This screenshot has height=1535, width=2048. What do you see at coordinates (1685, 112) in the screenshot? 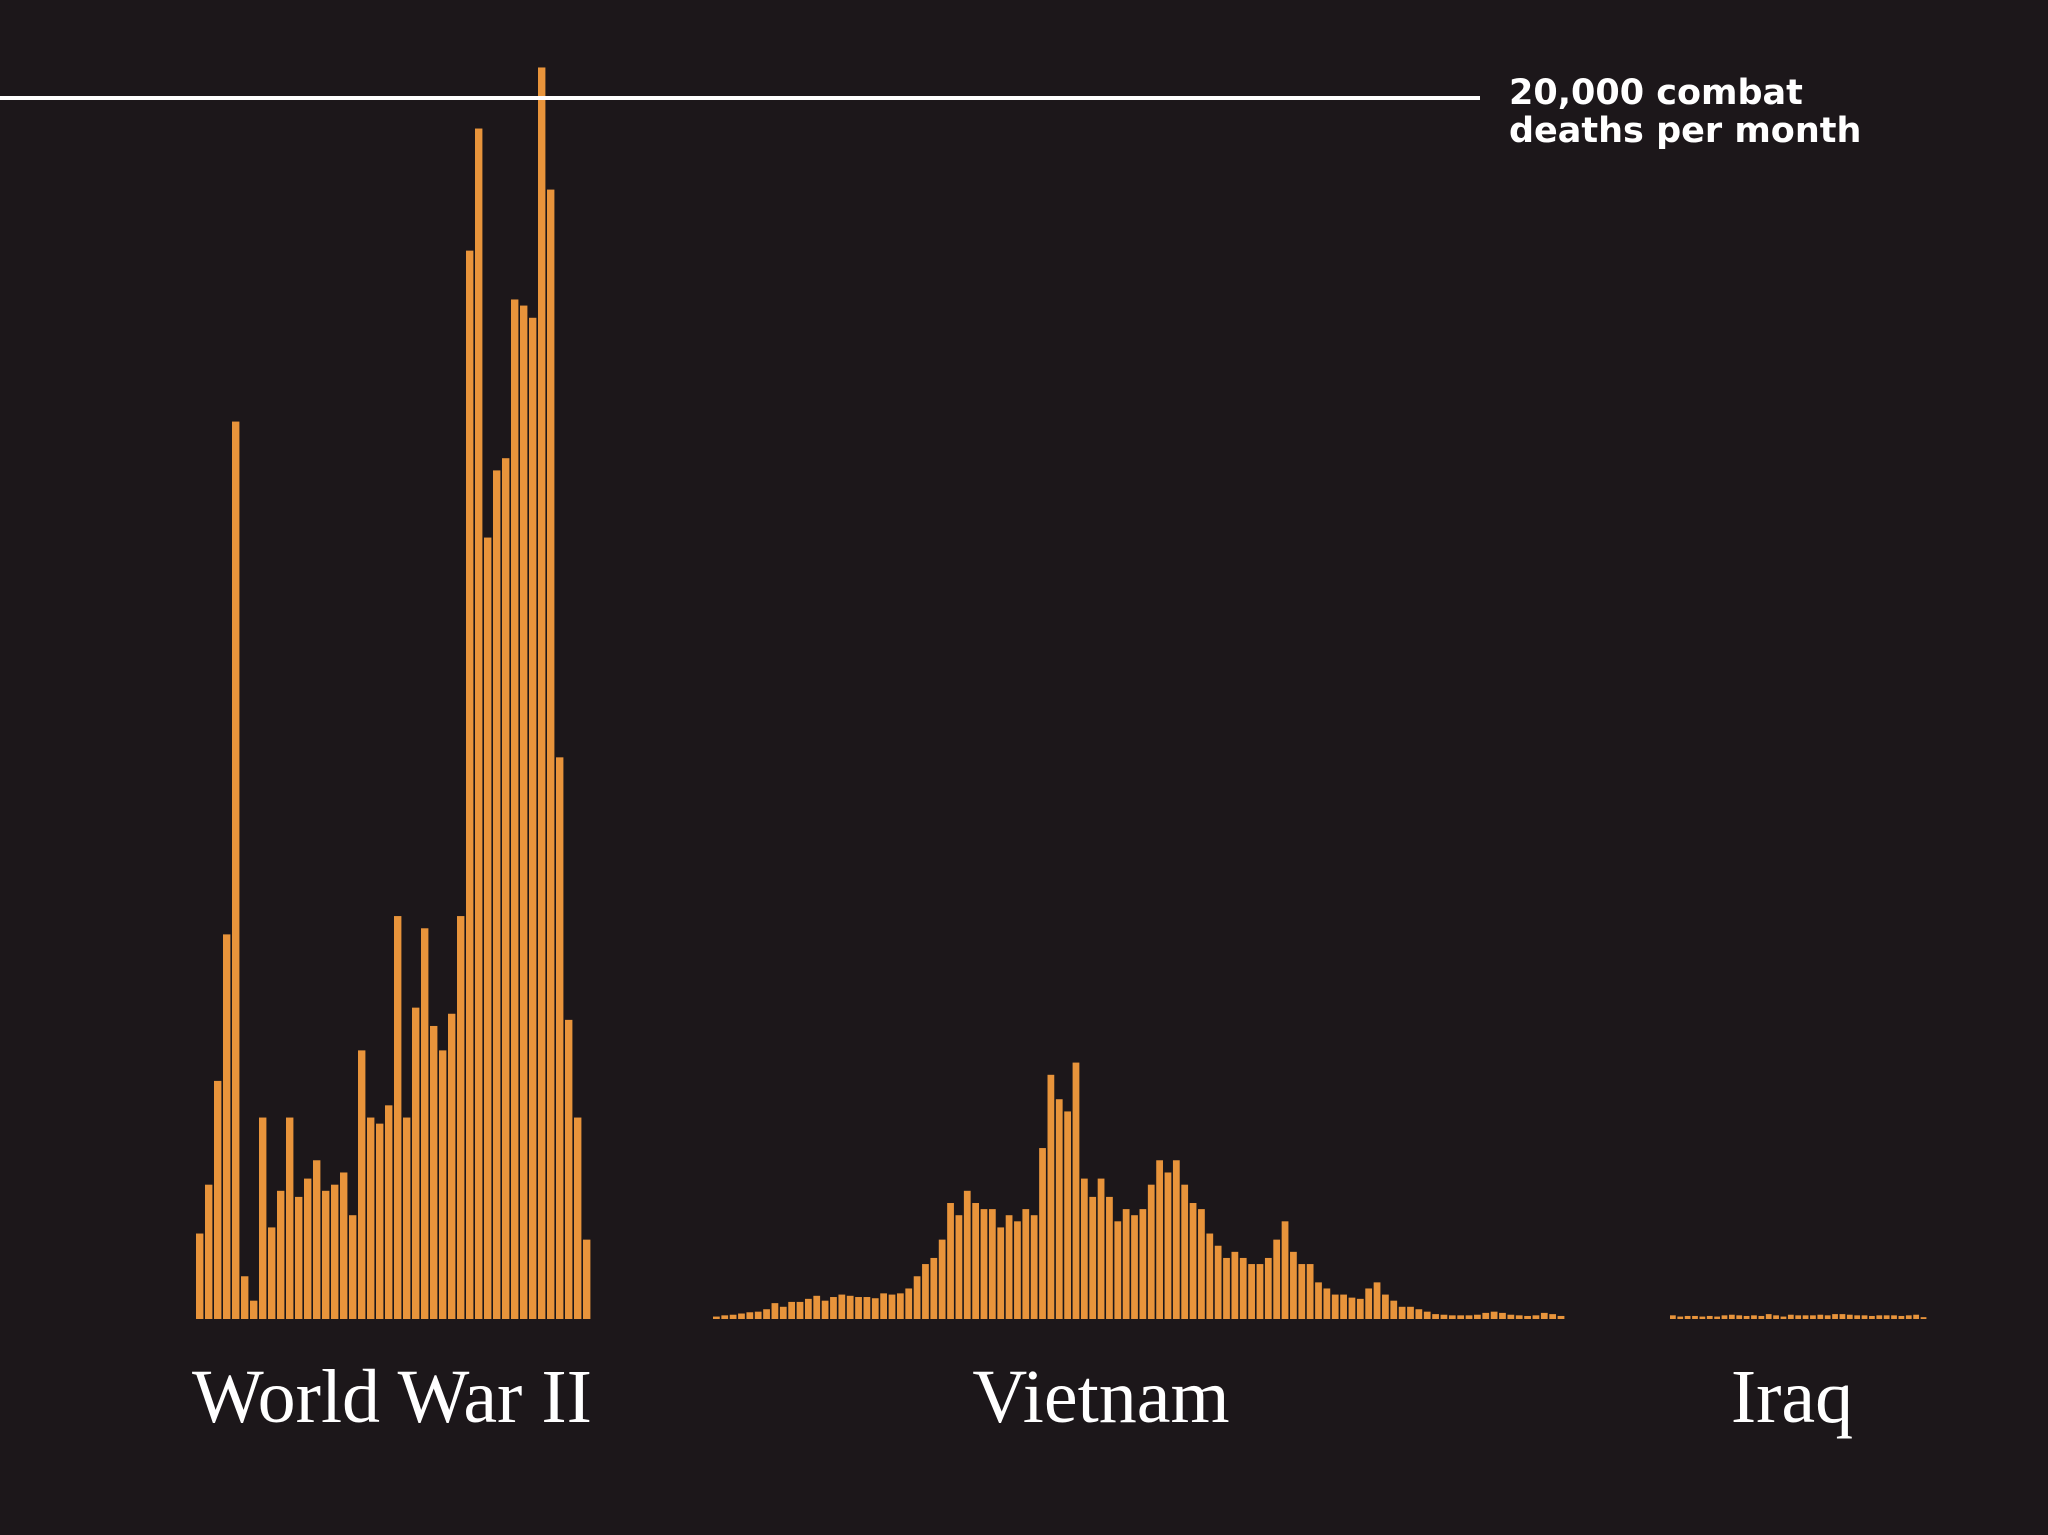
I see `reference-line-label: 20,000 combat deaths per month` at bounding box center [1685, 112].